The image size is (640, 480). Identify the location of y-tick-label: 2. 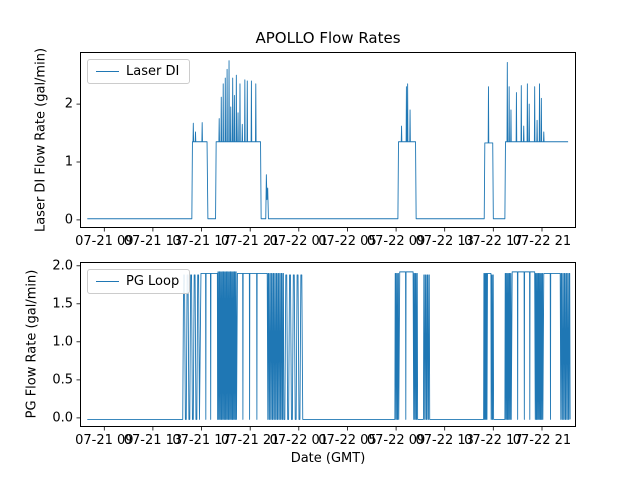
(68, 104).